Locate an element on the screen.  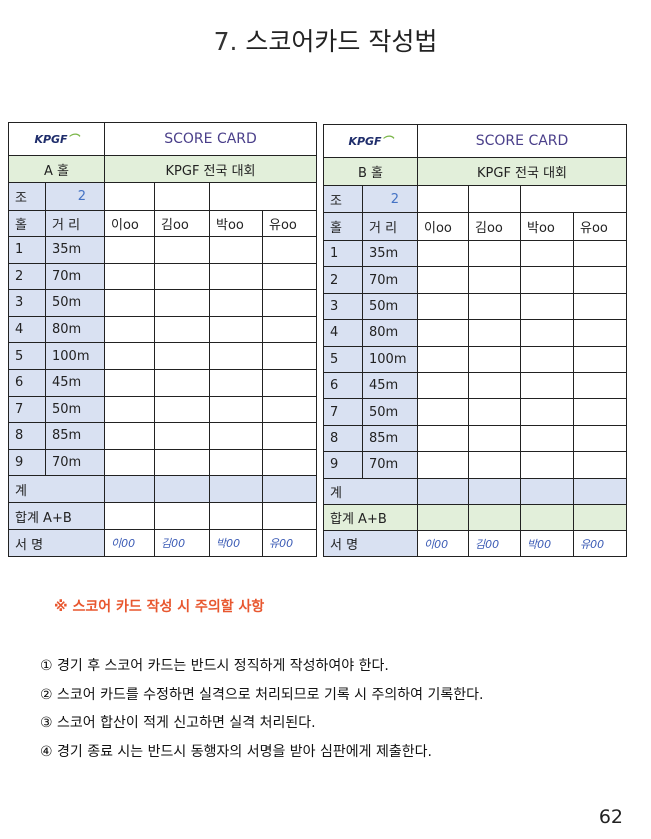
total-row: 합계 A+B is located at coordinates (475, 517).